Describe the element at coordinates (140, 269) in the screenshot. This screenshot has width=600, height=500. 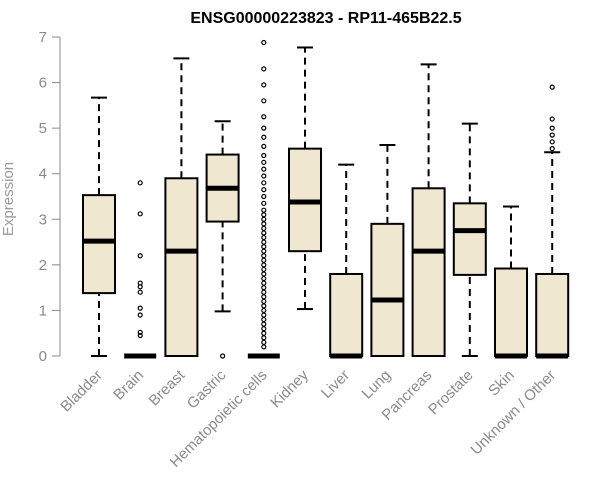
I see `box-brain` at that location.